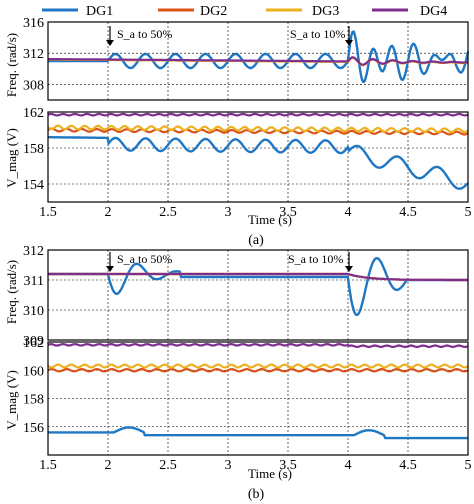 The height and width of the screenshot is (504, 474). I want to click on ytick-label: 309, so click(33, 341).